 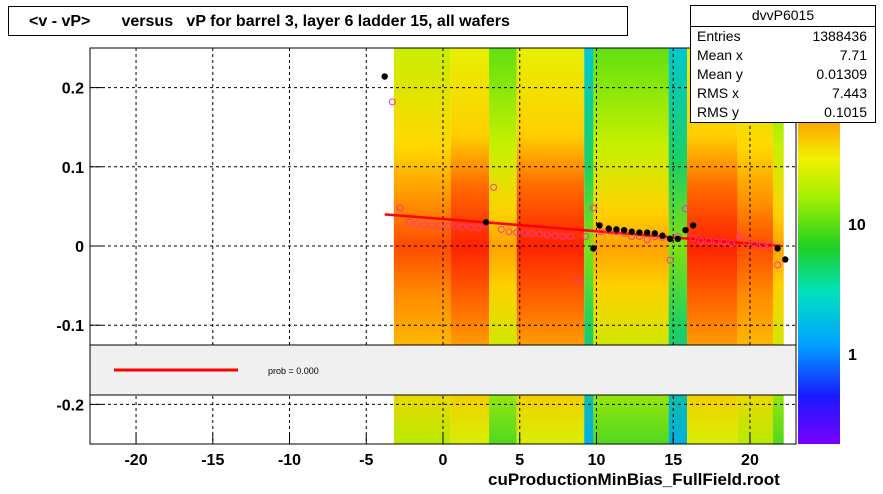 What do you see at coordinates (582, 230) in the screenshot?
I see `fit-line-segment` at bounding box center [582, 230].